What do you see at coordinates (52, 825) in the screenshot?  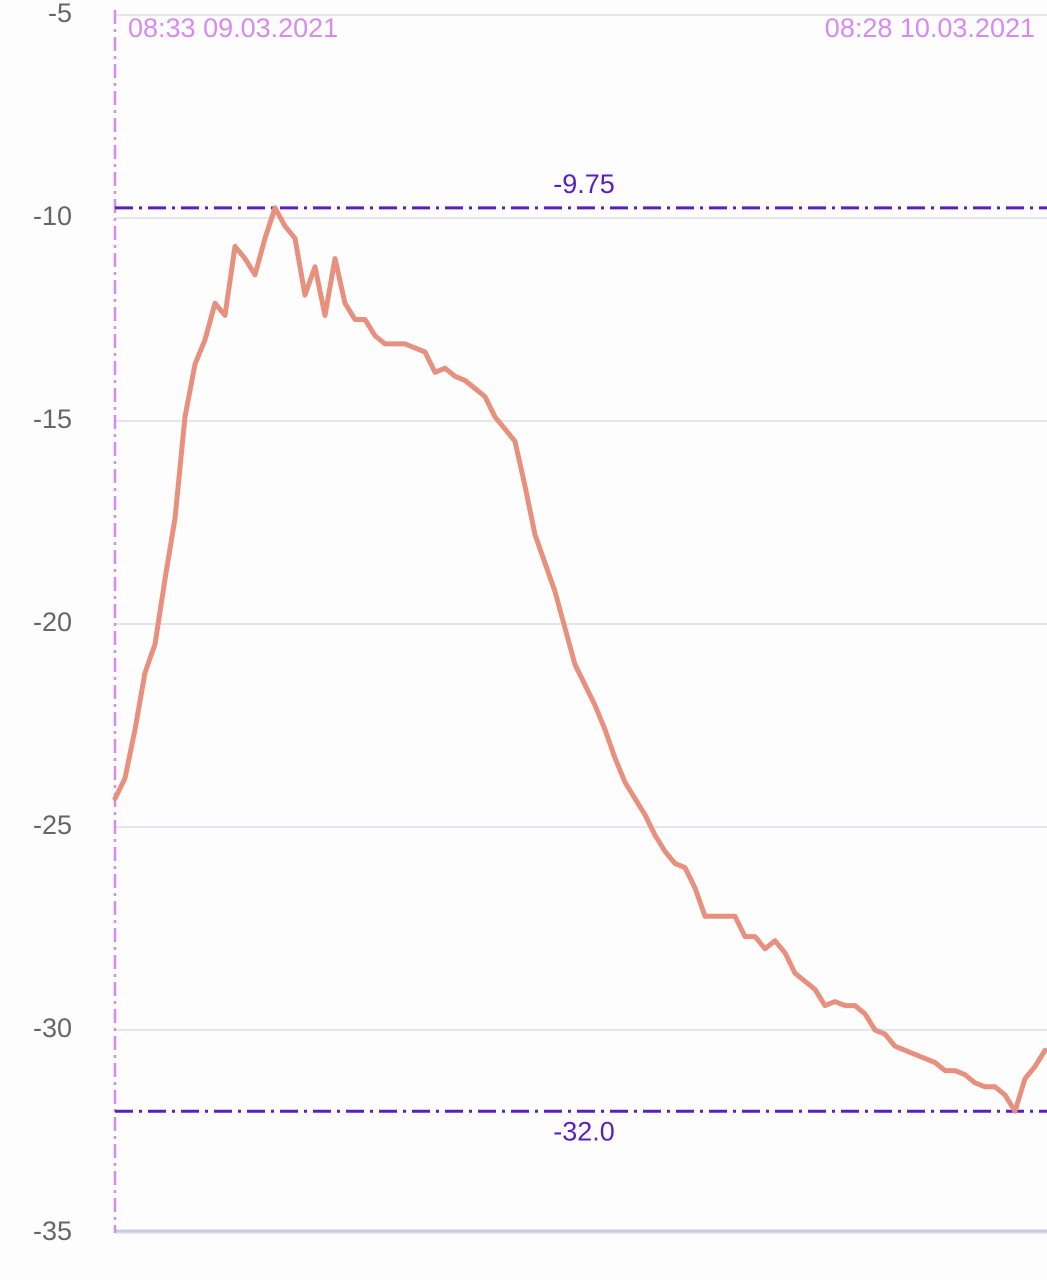 I see `y-tick-label: -25` at bounding box center [52, 825].